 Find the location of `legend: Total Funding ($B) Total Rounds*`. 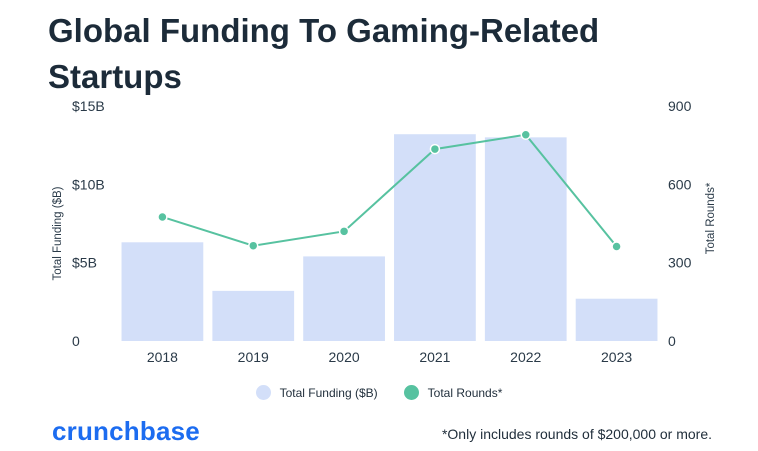

legend: Total Funding ($B) Total Rounds* is located at coordinates (379, 392).